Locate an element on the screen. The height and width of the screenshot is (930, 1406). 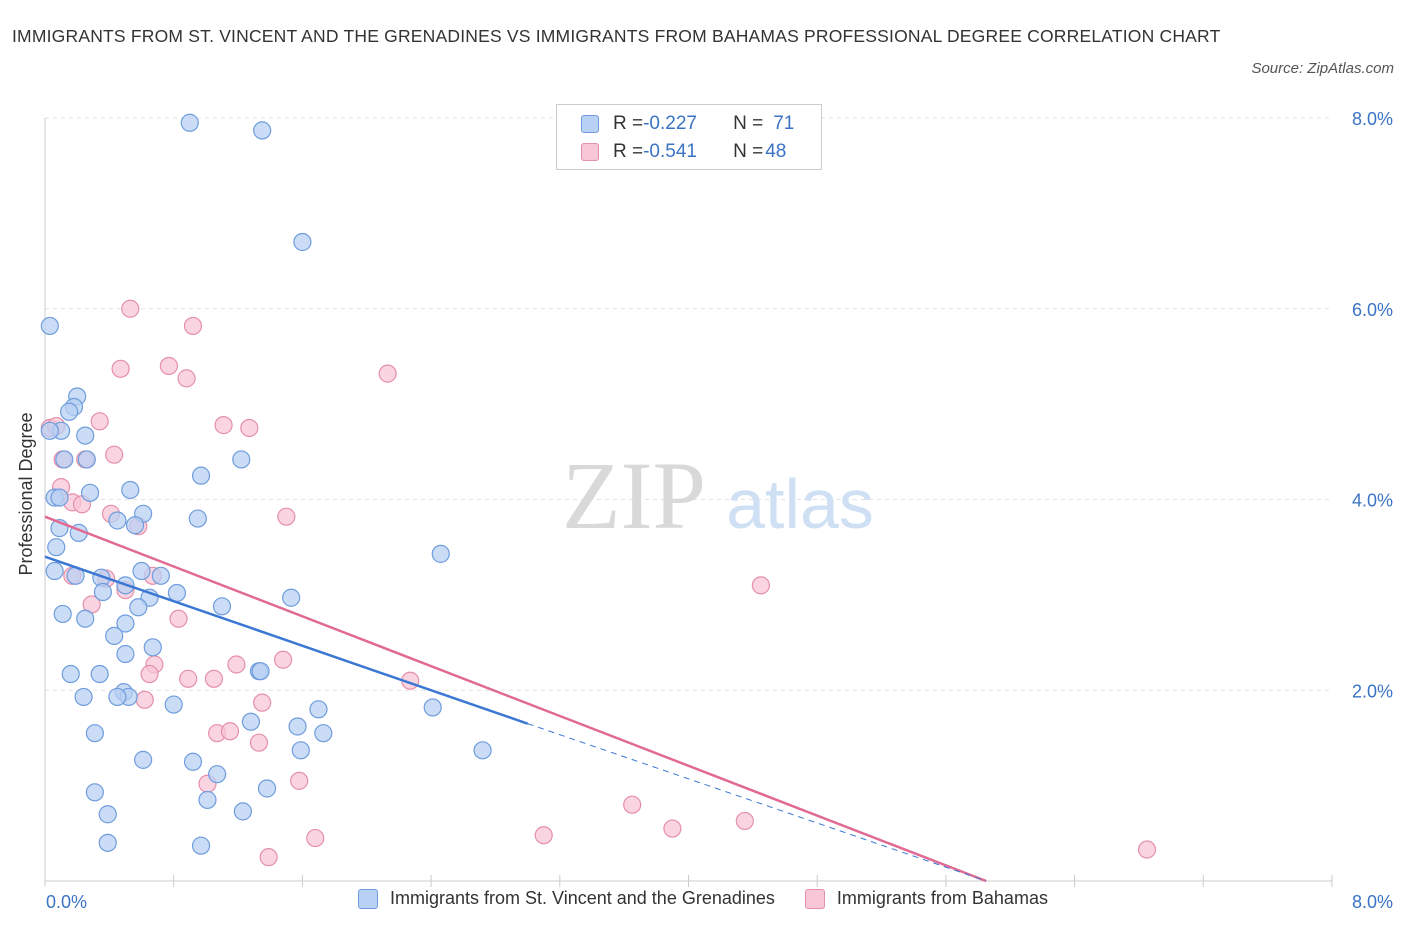
legend-label-bahamas: Immigrants from Bahamas is located at coordinates (942, 898).